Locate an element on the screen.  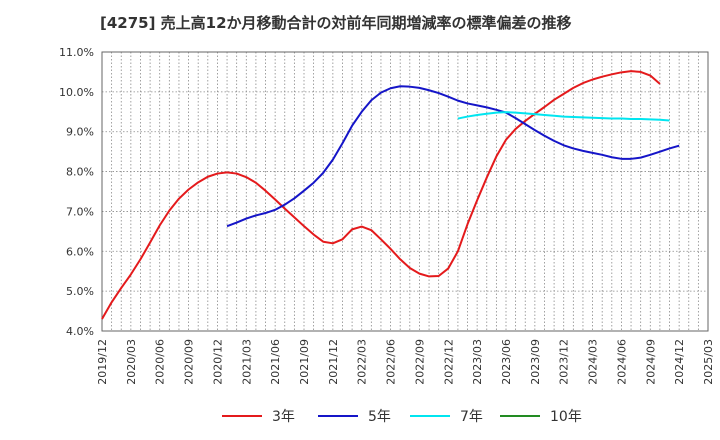
x-tick-label: 2024/06 is located at coordinates (621, 362).